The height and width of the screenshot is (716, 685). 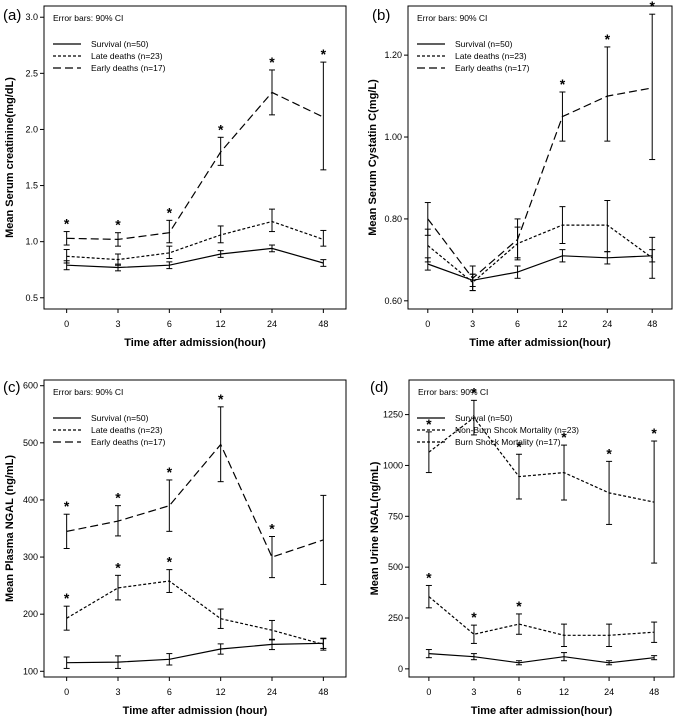 I want to click on panel-label: (b), so click(x=381, y=15).